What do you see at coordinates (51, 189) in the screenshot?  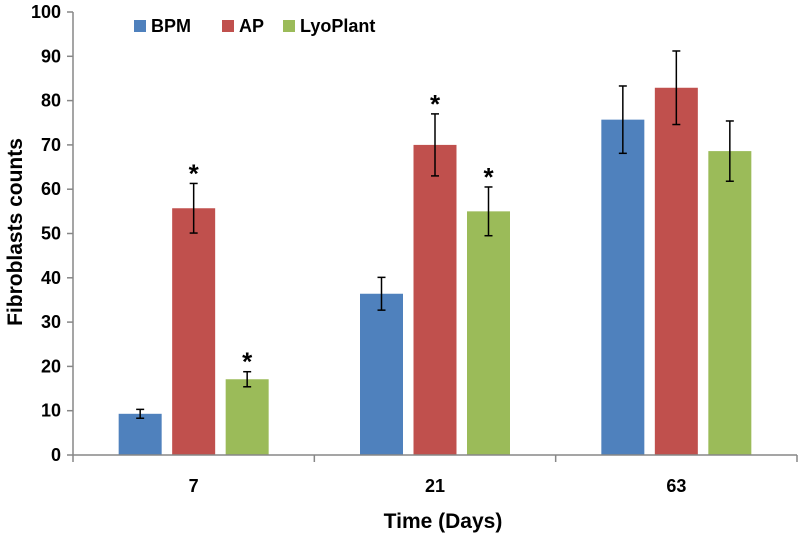 I see `y-tick-label: 60` at bounding box center [51, 189].